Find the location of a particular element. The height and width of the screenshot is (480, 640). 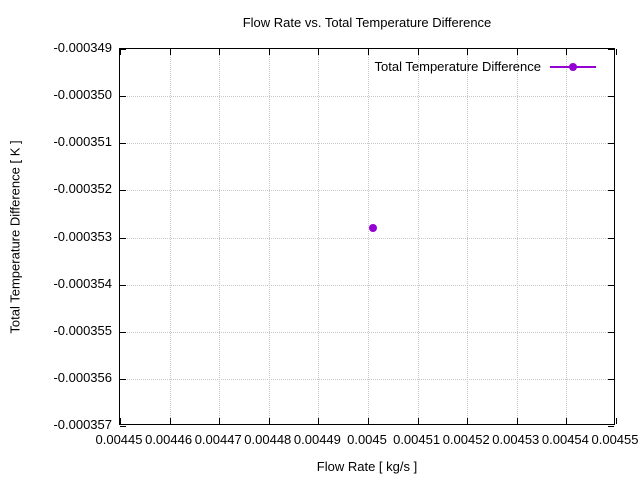

x-tick-label: 0.00452 is located at coordinates (466, 439).